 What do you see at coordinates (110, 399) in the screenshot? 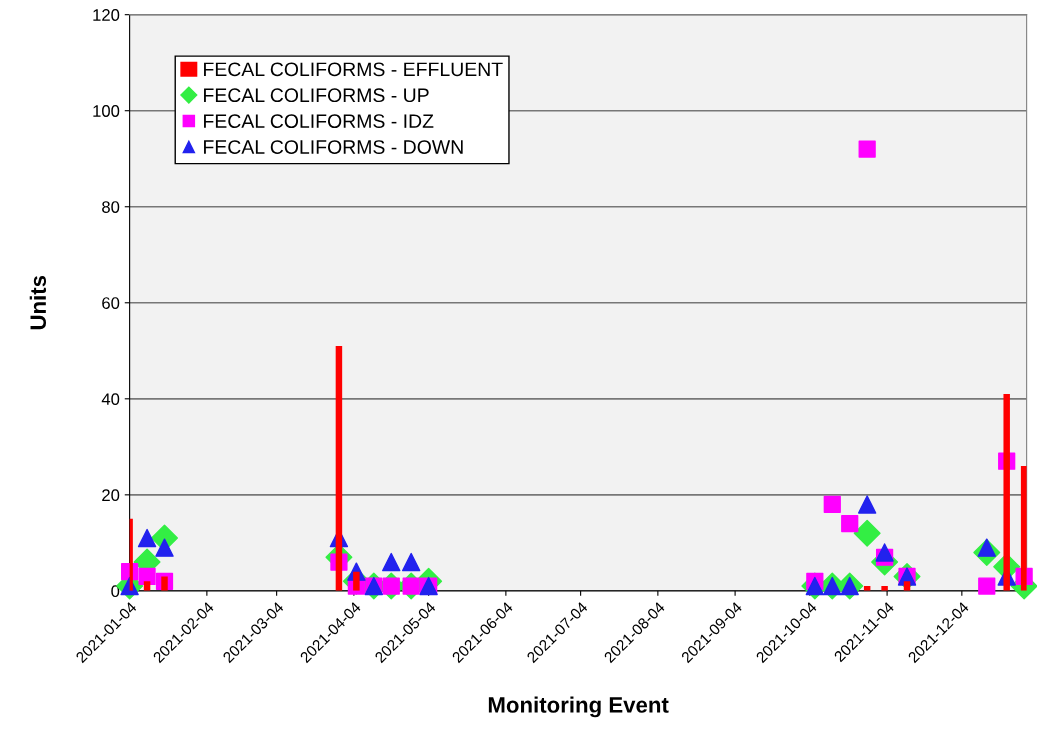
I see `y-tick-label: 40` at bounding box center [110, 399].